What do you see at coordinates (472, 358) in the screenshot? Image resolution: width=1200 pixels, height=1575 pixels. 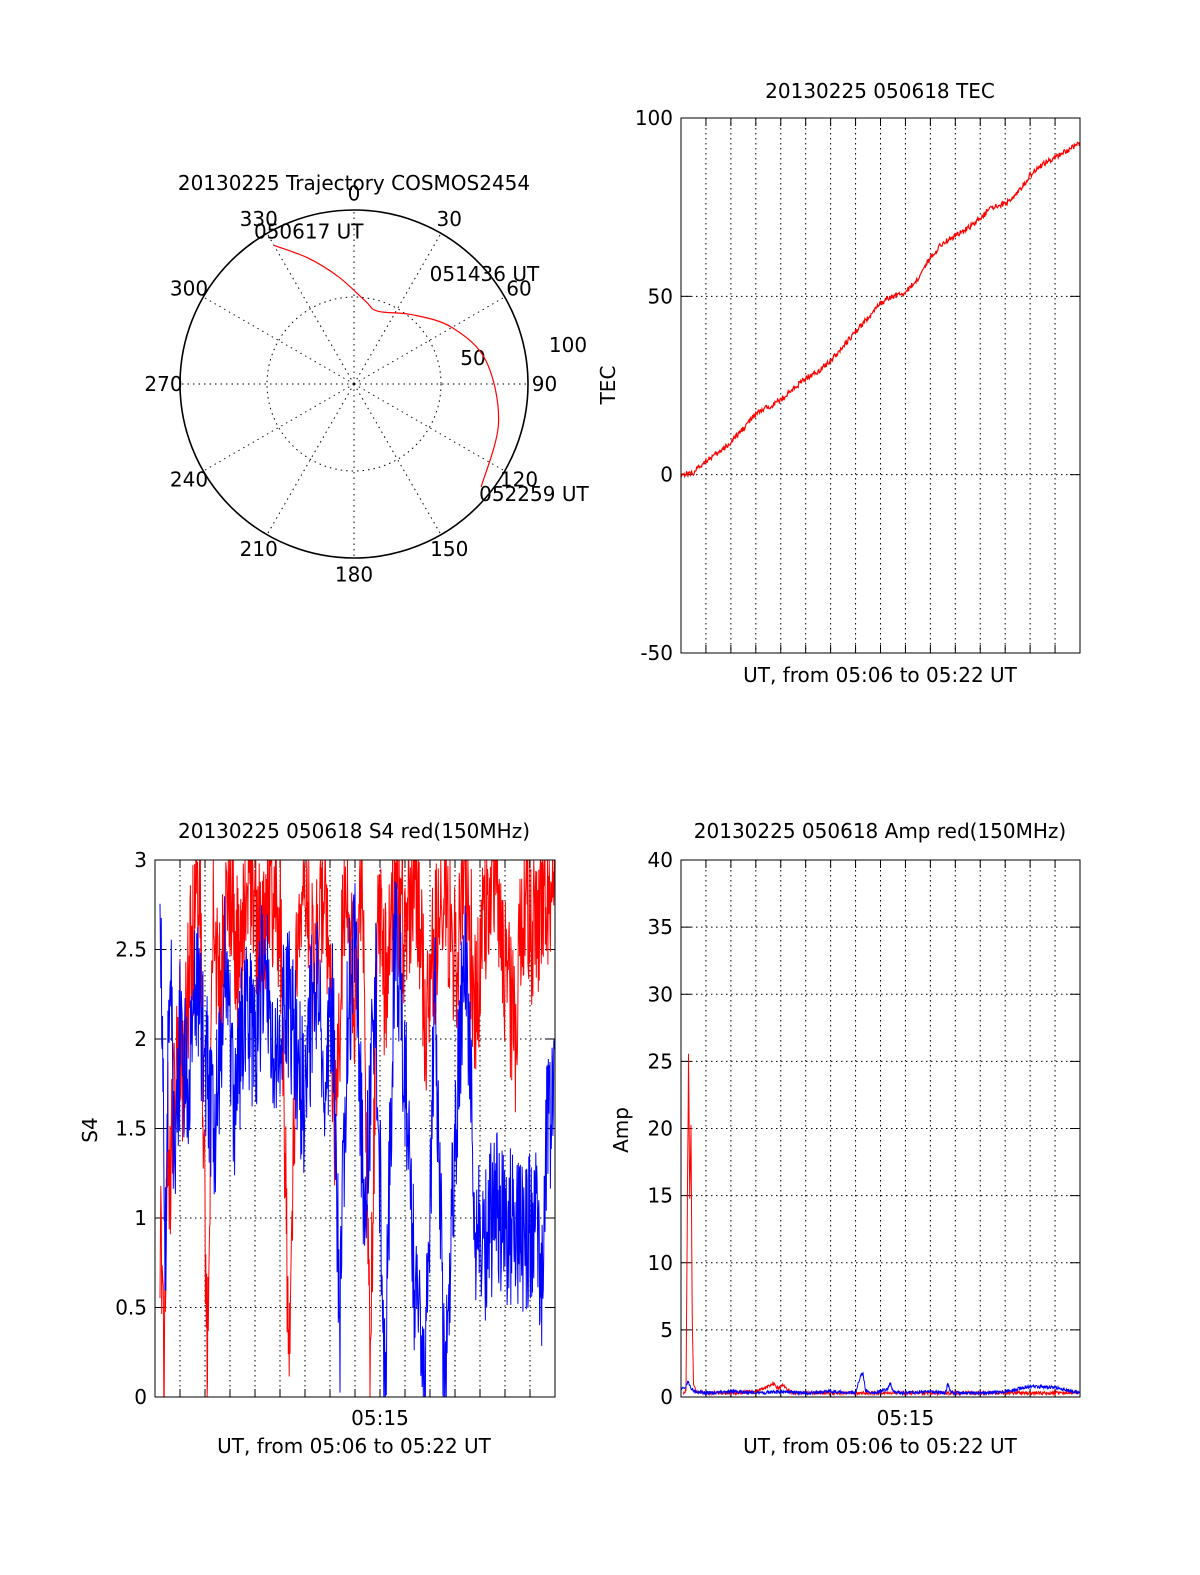 I see `polar-radius-label: 50` at bounding box center [472, 358].